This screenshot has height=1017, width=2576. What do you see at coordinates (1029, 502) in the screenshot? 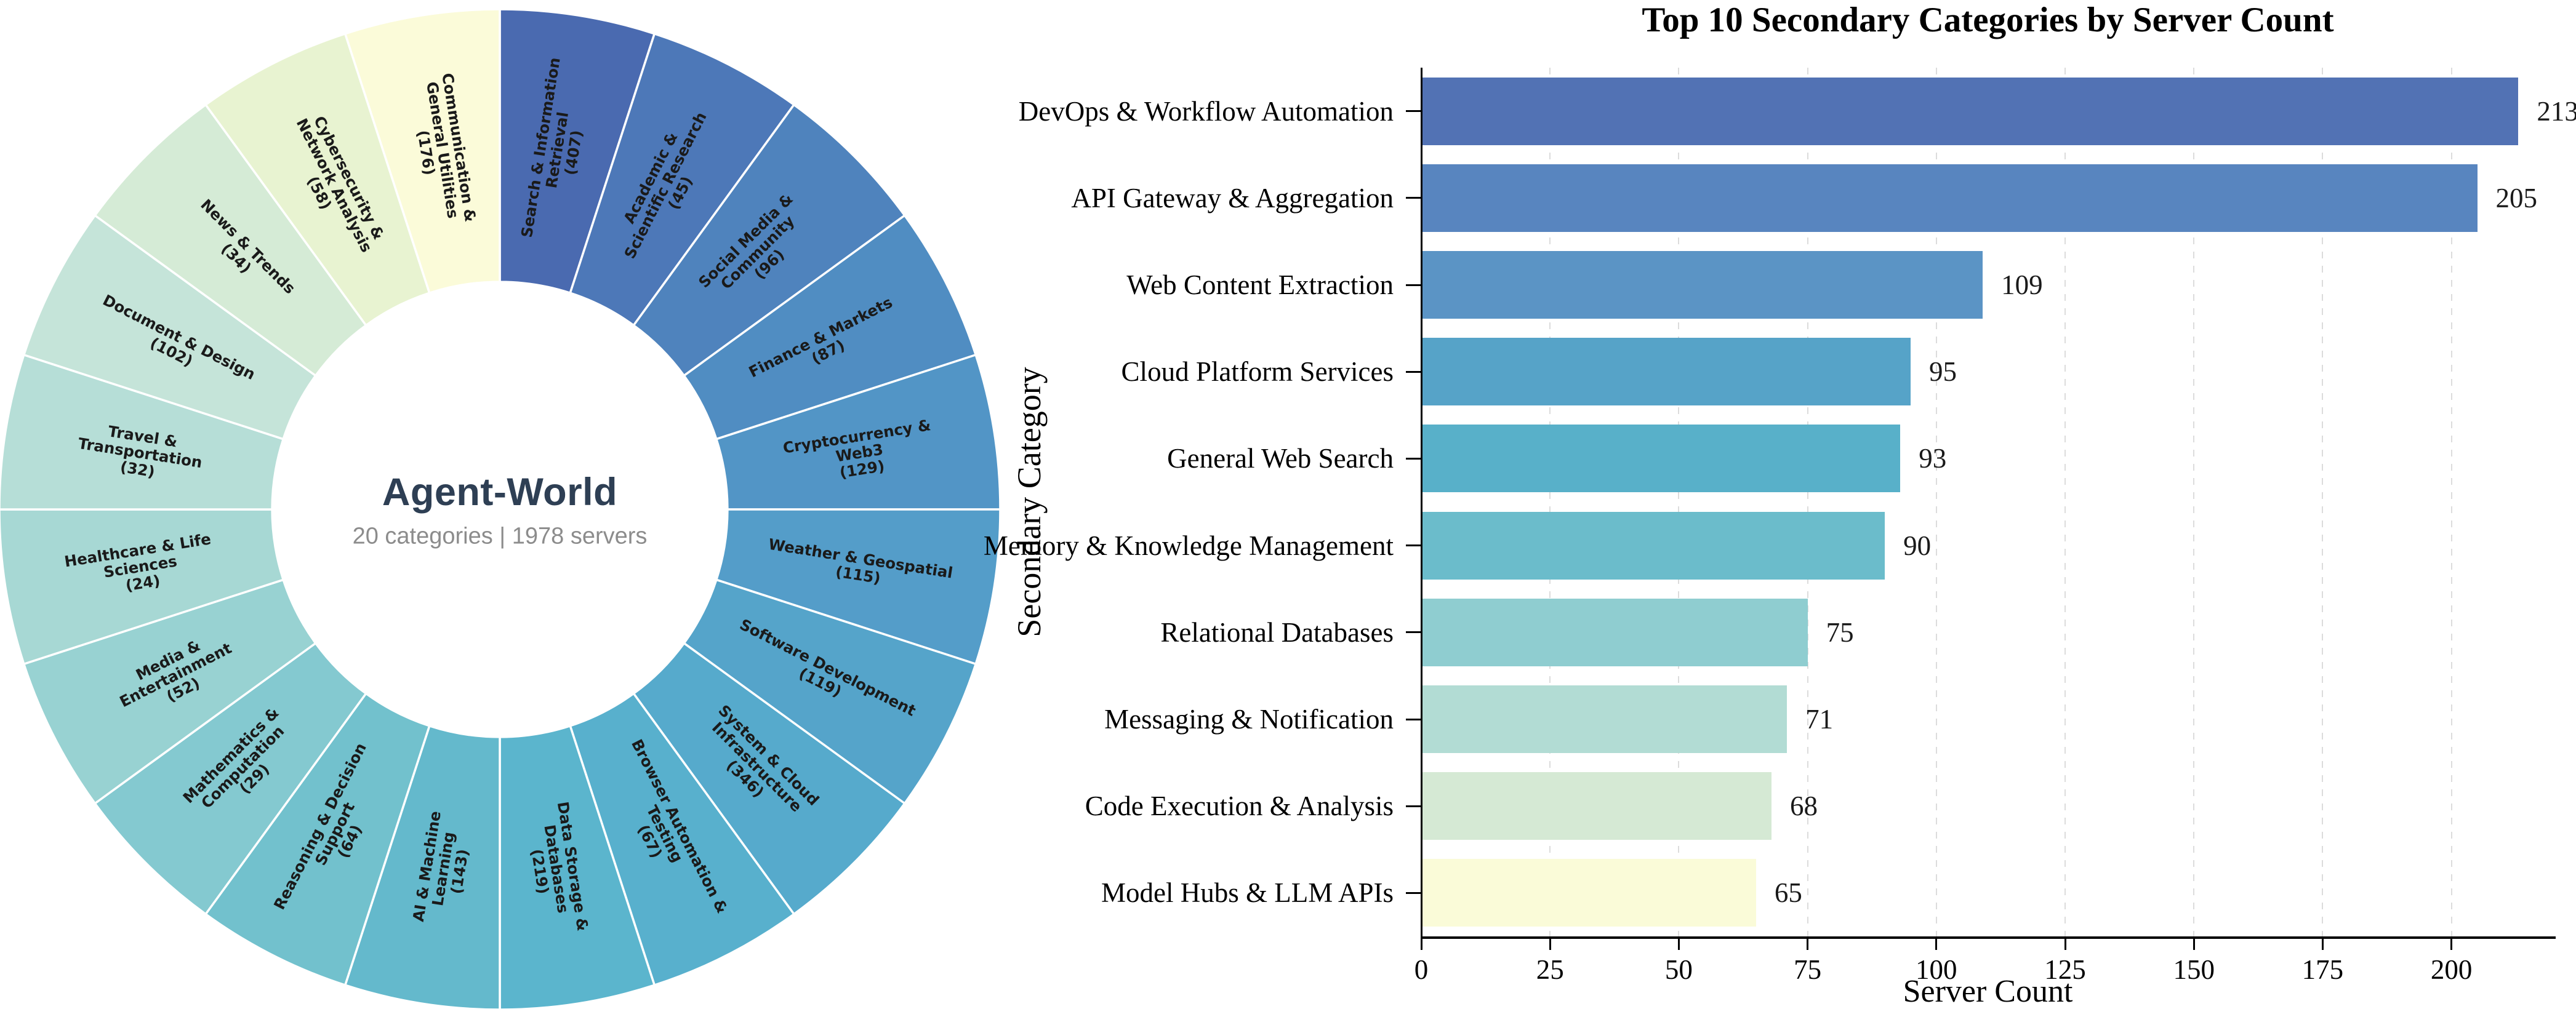
I see `bar-chart-y-axis-label: Secondary Category` at bounding box center [1029, 502].